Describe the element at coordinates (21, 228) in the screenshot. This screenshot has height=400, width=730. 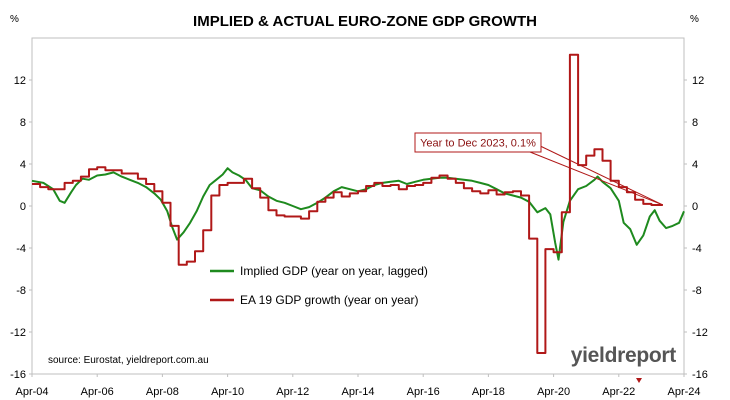
I see `left-axis: -16 -12 -8 -4 0 4 8 12` at that location.